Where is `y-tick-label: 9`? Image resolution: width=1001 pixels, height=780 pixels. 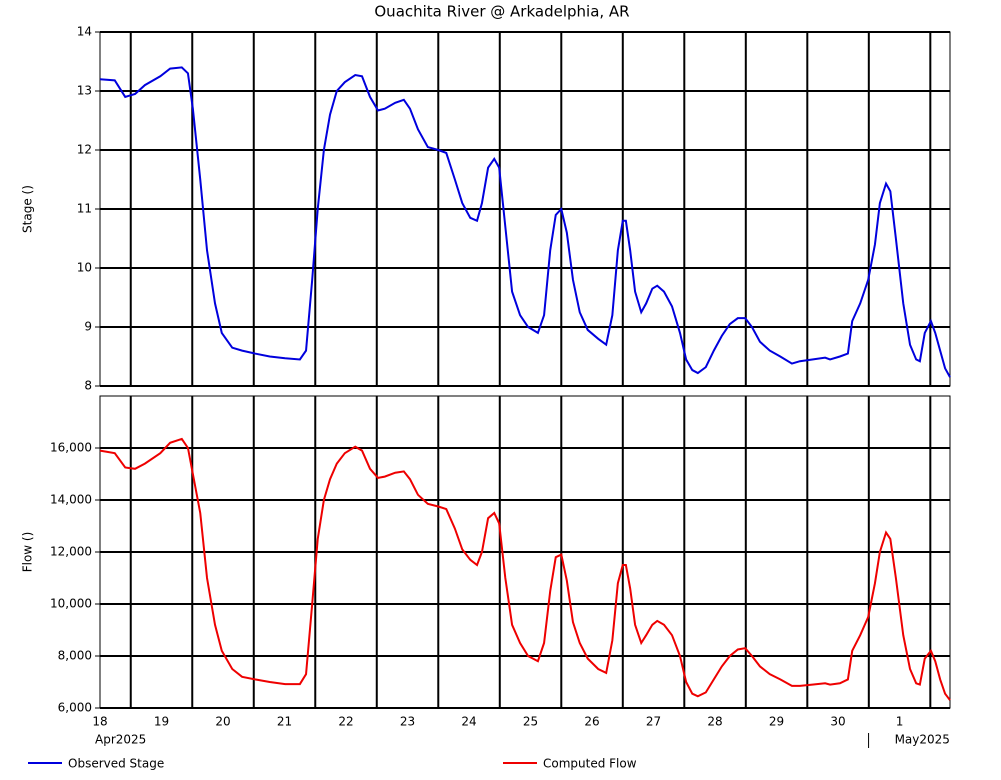
y-tick-label: 9 is located at coordinates (88, 327).